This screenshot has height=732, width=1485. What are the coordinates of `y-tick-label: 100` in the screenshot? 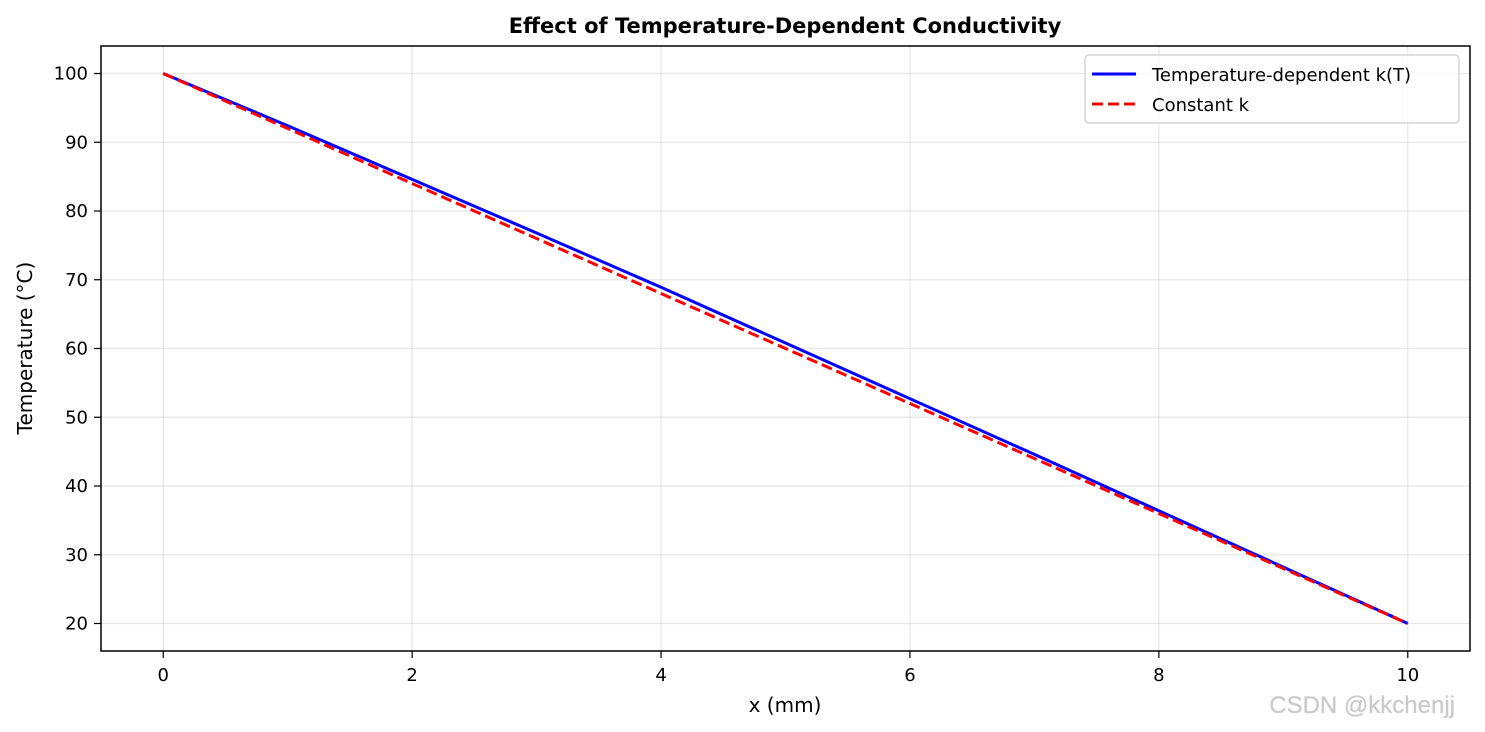 It's located at (71, 74).